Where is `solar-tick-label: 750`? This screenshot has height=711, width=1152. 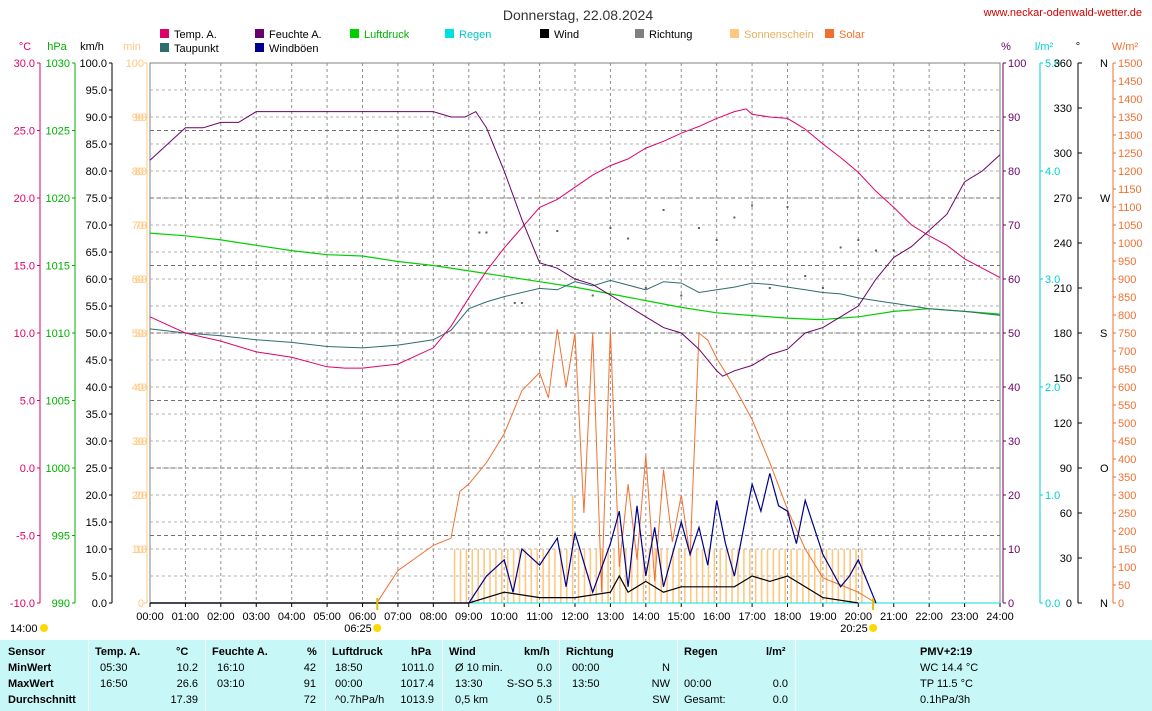
solar-tick-label: 750 is located at coordinates (1127, 334).